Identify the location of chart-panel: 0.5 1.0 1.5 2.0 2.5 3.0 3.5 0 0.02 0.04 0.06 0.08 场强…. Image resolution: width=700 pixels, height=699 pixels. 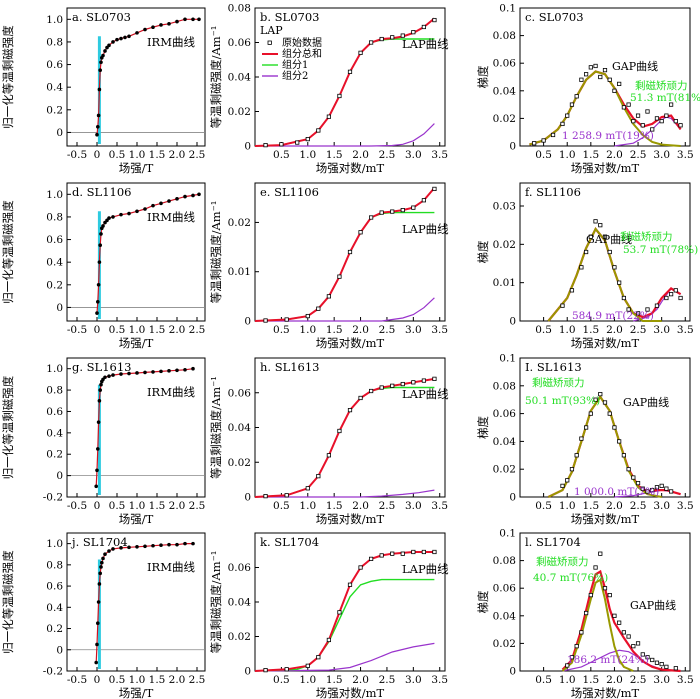
(329, 89).